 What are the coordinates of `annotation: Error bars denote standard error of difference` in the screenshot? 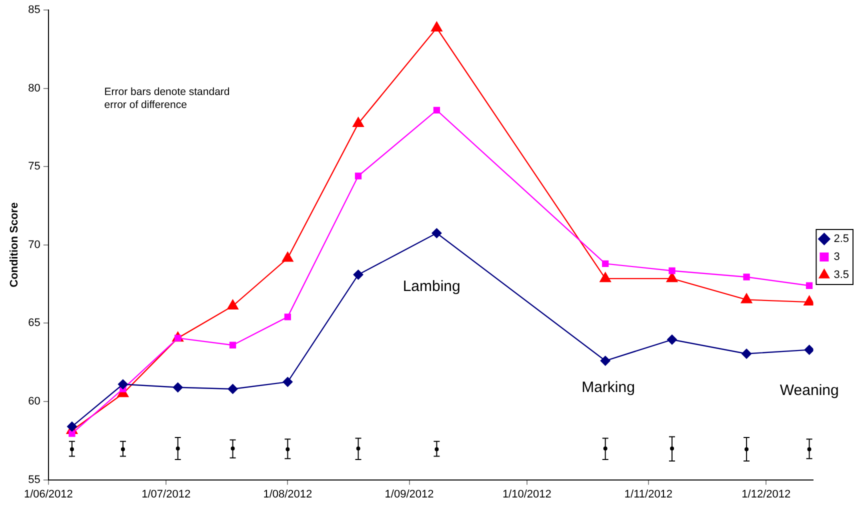 It's located at (167, 99).